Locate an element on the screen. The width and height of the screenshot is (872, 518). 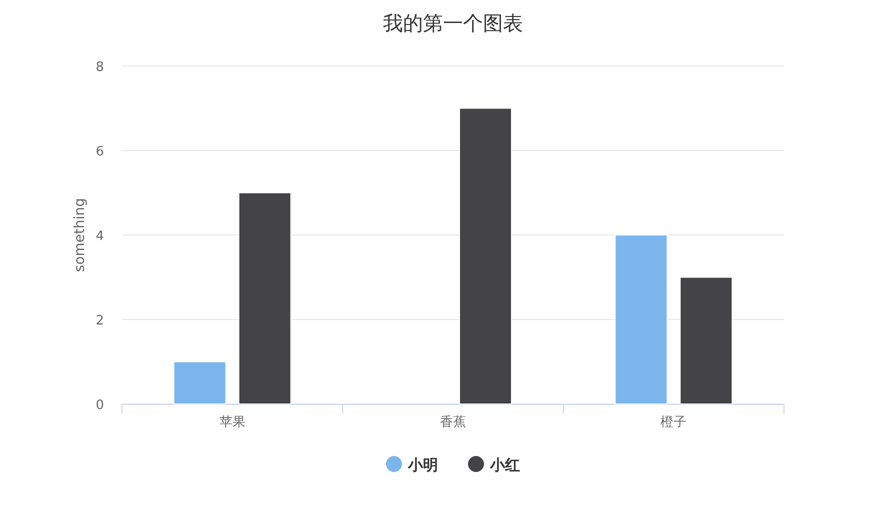
x-tick-label: 香蕉 is located at coordinates (453, 422).